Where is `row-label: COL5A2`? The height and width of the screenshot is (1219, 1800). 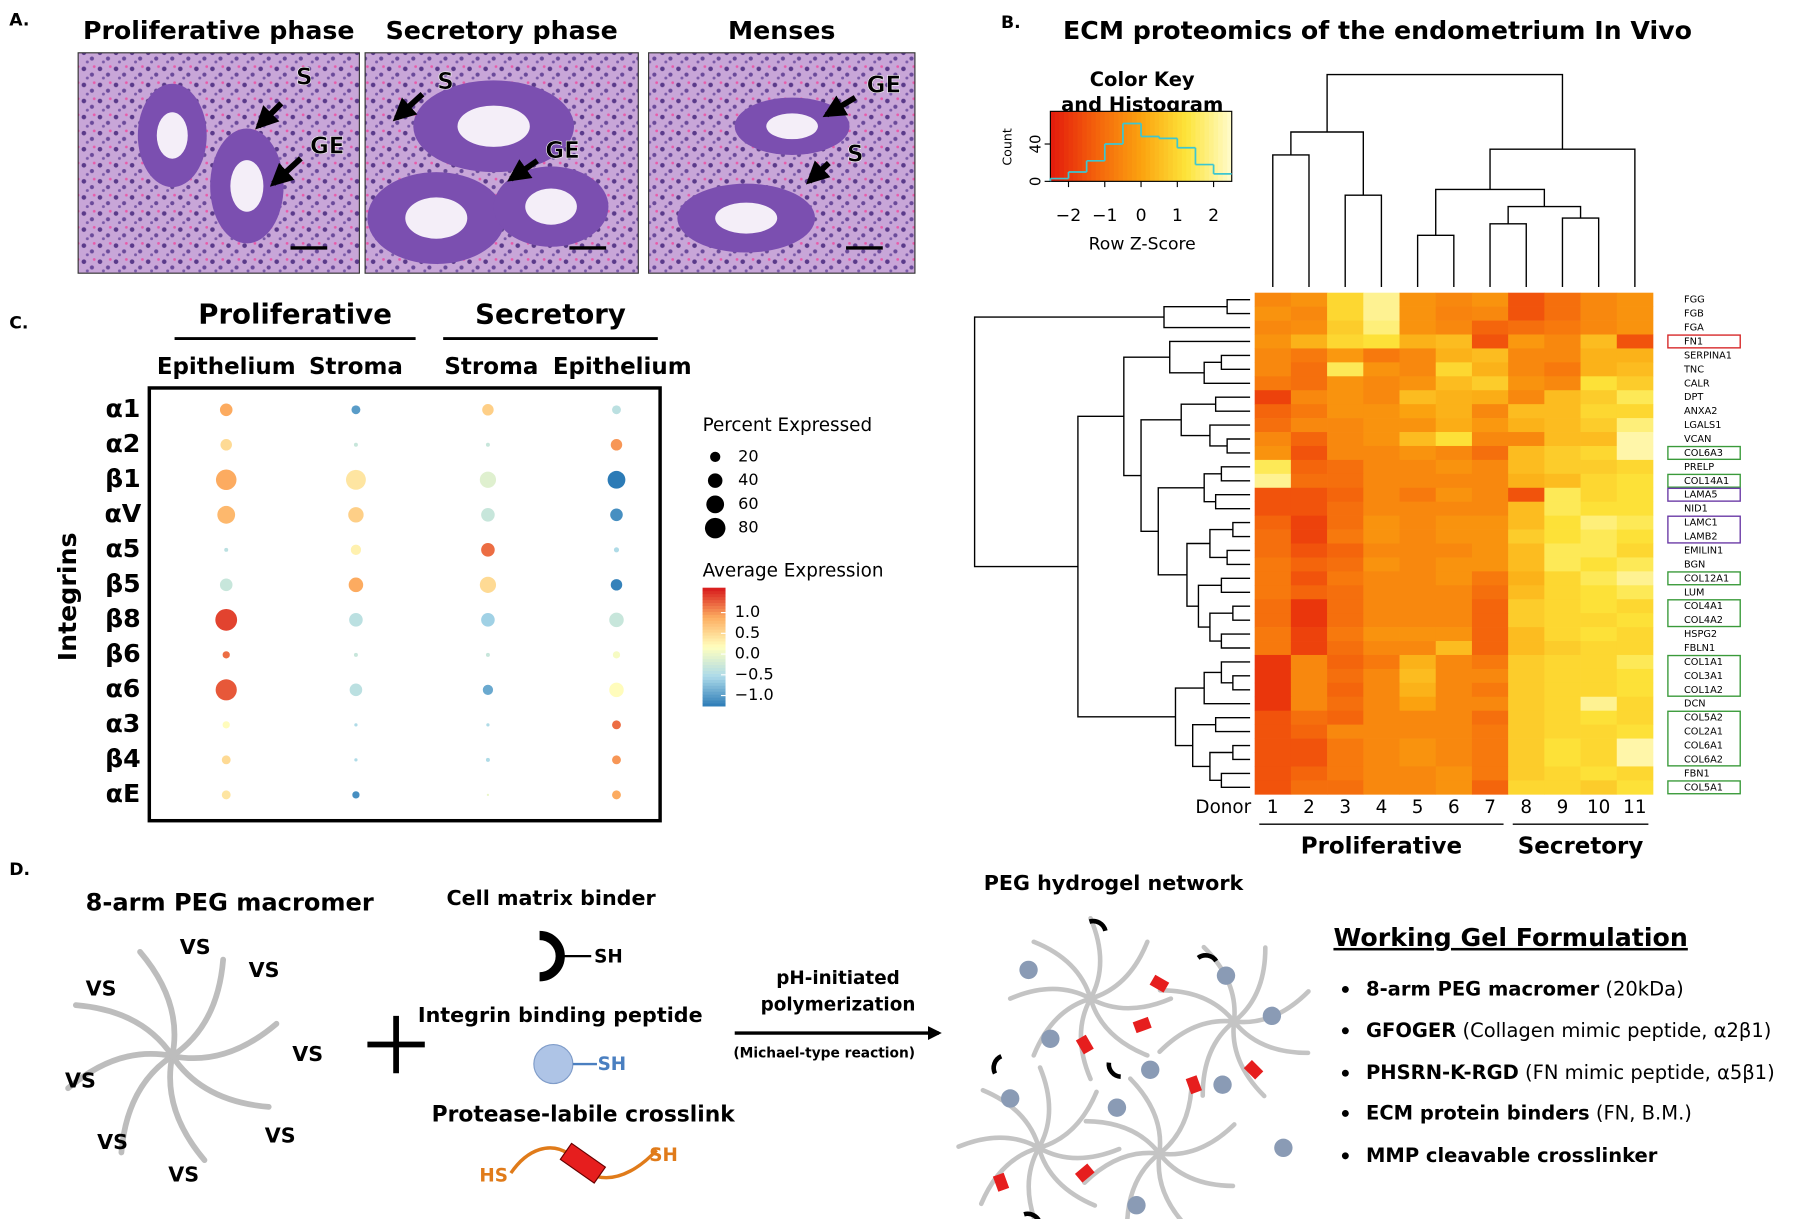
row-label: COL5A2 is located at coordinates (1703, 718).